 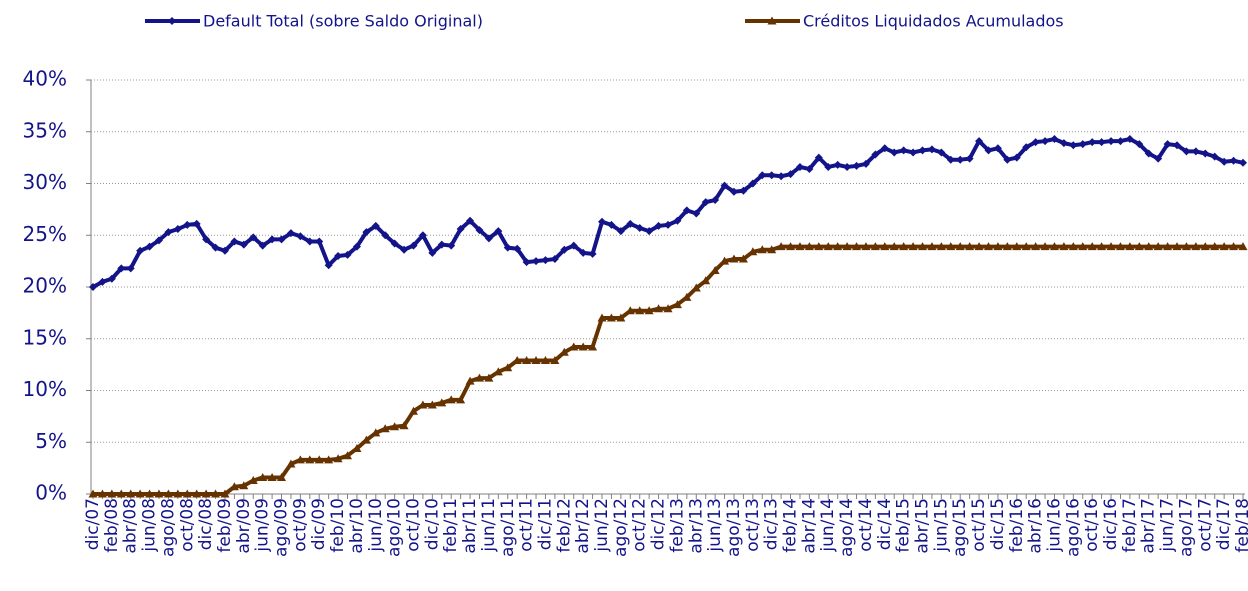 What do you see at coordinates (734, 527) in the screenshot?
I see `x-tick-label: ago/13` at bounding box center [734, 527].